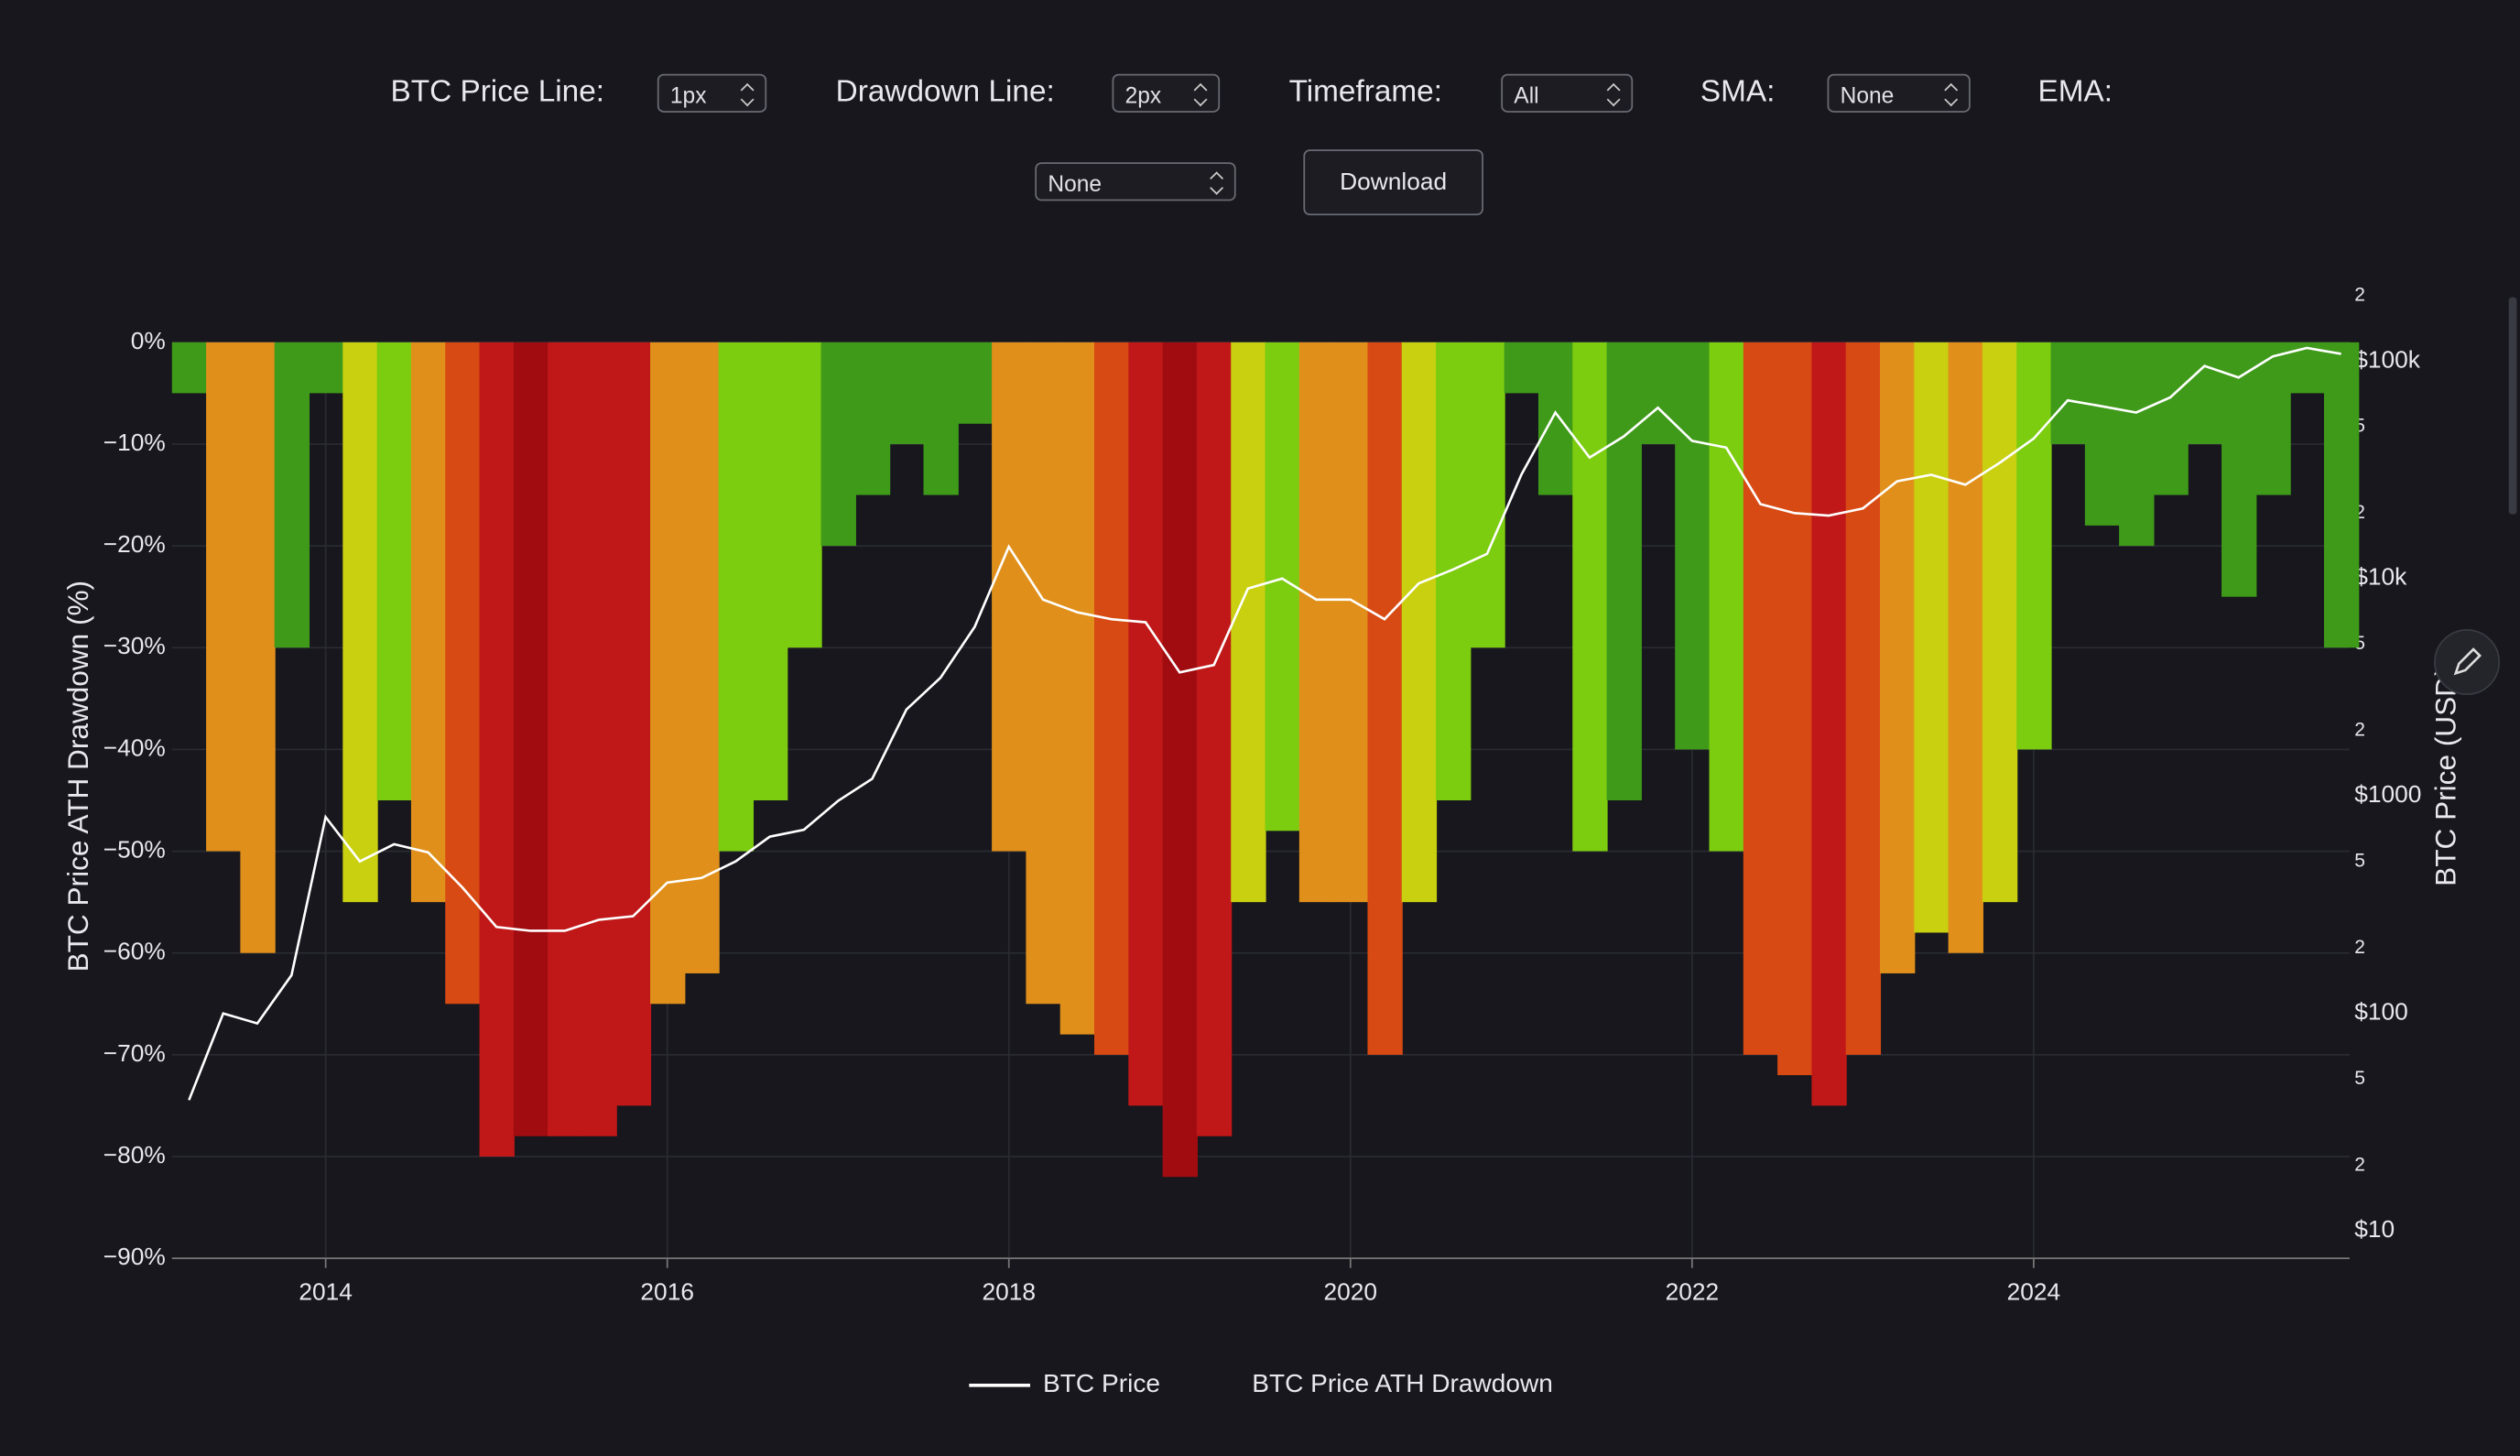 This screenshot has height=1456, width=2520. I want to click on y-tick-label: −80%, so click(134, 1154).